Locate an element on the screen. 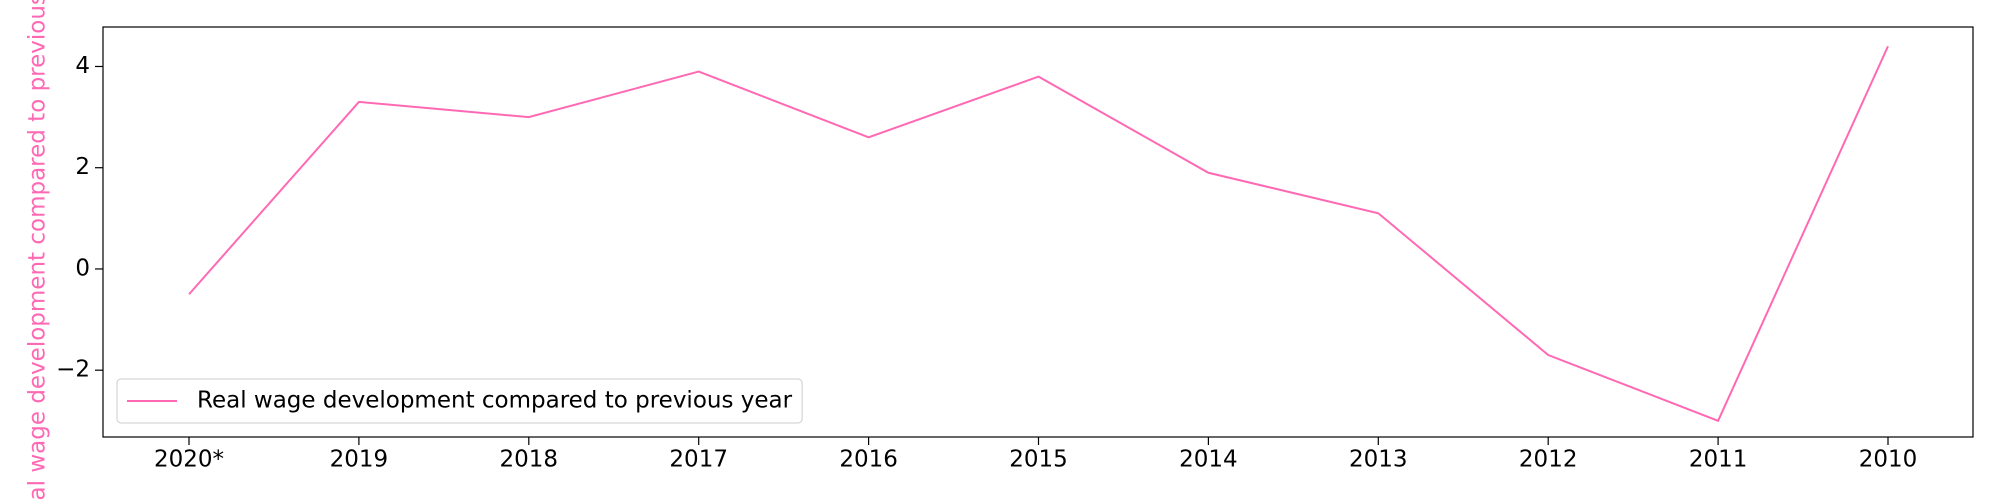  x-tick-label: 2010 is located at coordinates (1888, 460).